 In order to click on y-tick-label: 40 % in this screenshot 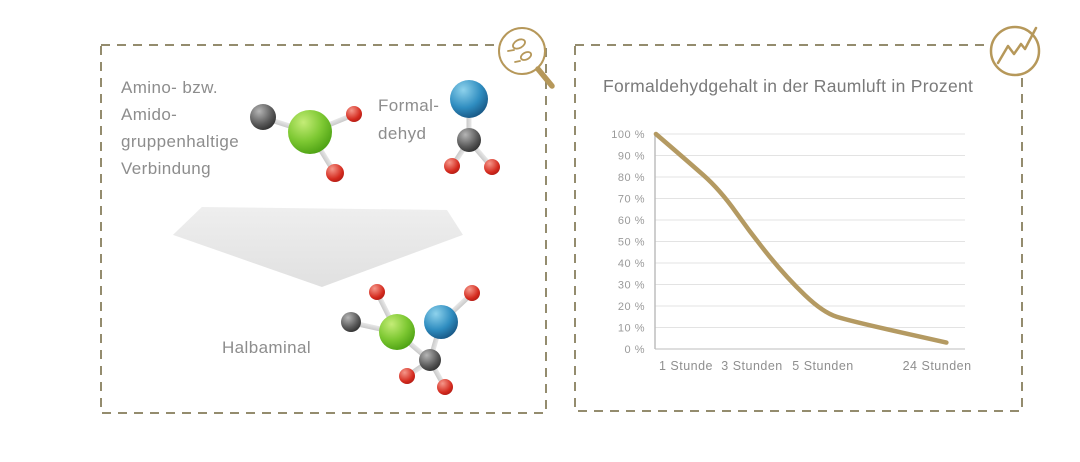, I will do `click(631, 264)`.